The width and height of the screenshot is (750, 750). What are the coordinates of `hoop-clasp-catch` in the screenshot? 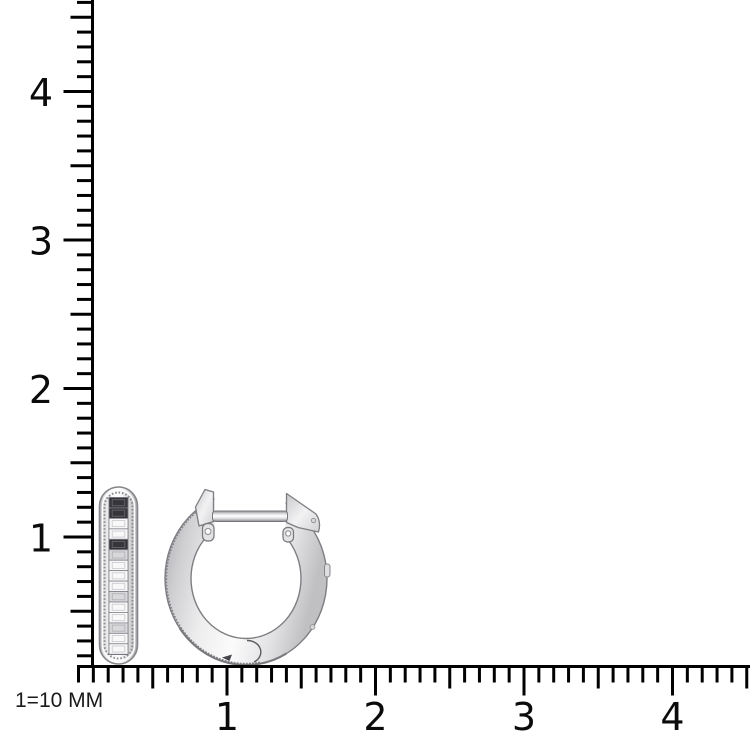 It's located at (227, 657).